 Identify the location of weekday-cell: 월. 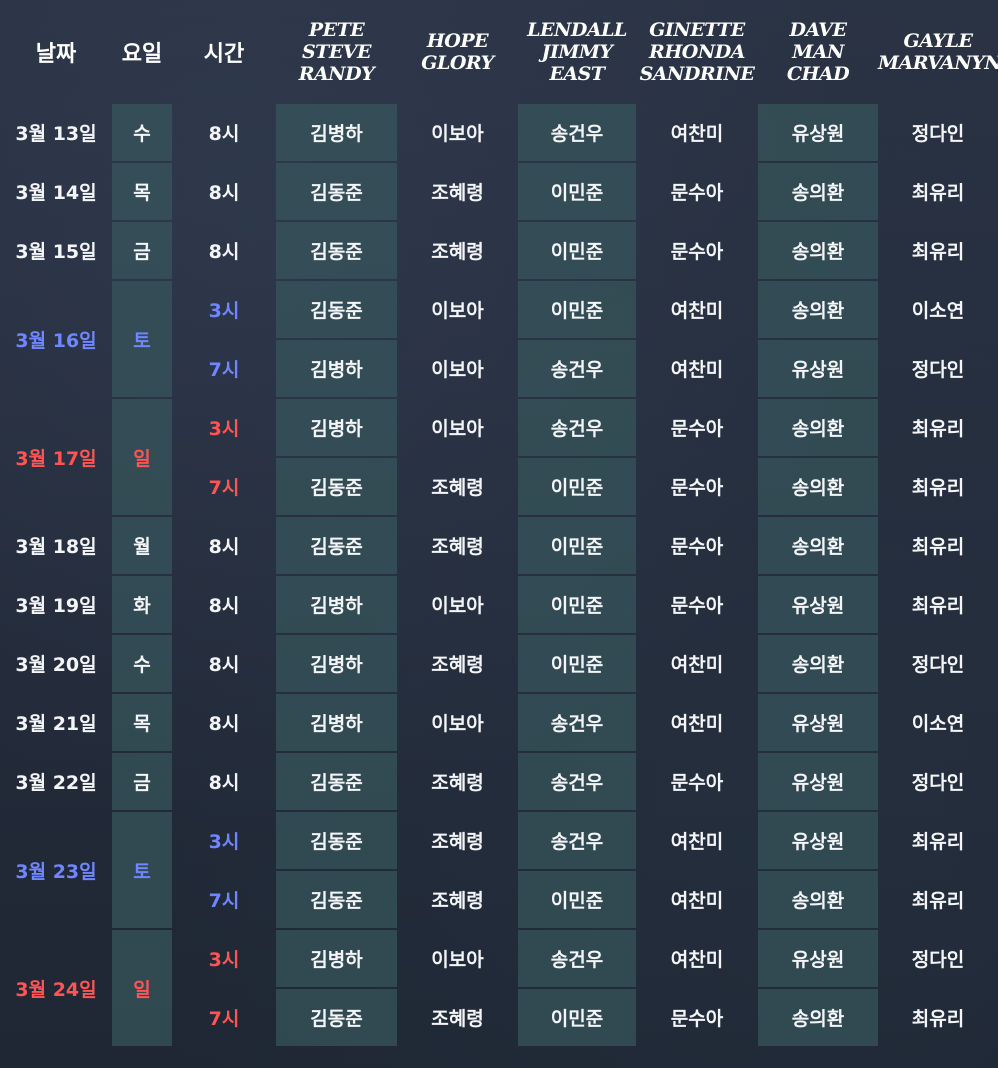
(142, 545).